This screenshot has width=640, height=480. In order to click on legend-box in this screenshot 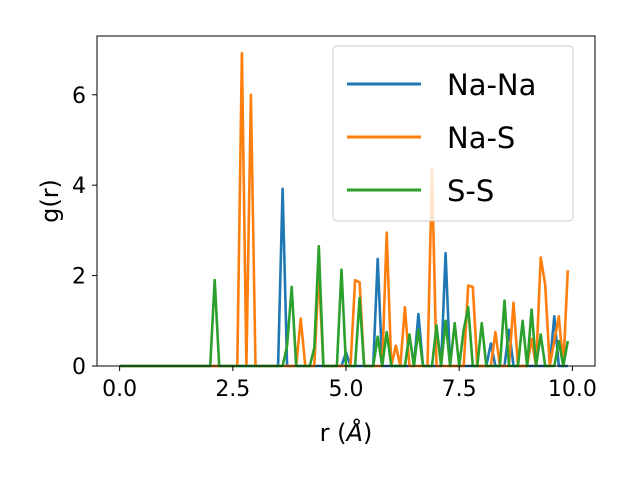, I will do `click(453, 133)`.